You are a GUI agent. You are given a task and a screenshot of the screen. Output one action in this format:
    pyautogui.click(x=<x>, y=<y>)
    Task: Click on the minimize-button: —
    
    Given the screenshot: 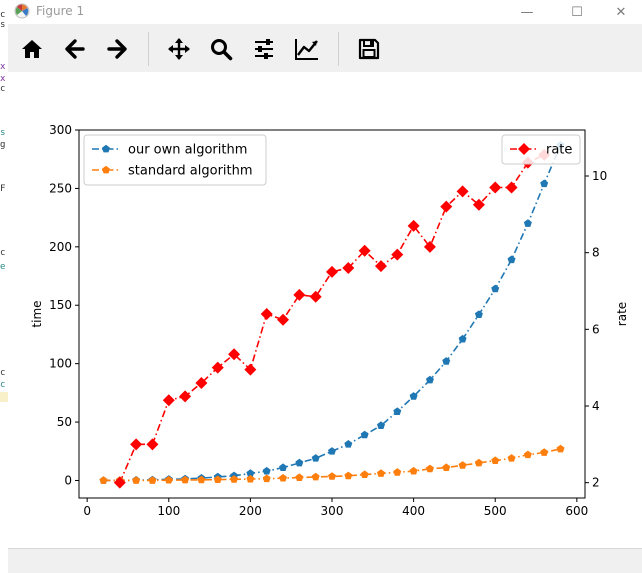 What is the action you would take?
    pyautogui.click(x=527, y=12)
    